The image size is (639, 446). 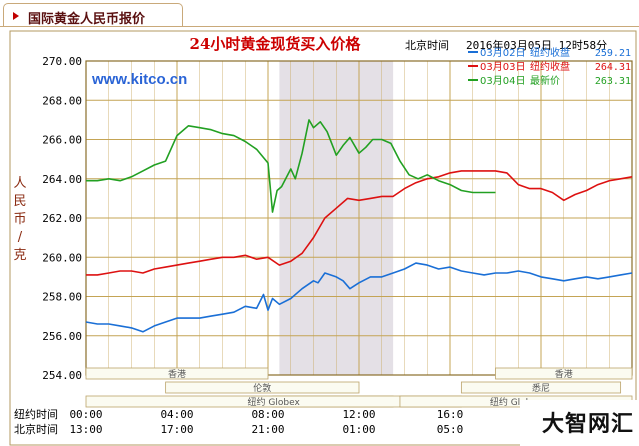 What do you see at coordinates (62, 257) in the screenshot?
I see `y-tick-label: 260.00` at bounding box center [62, 257].